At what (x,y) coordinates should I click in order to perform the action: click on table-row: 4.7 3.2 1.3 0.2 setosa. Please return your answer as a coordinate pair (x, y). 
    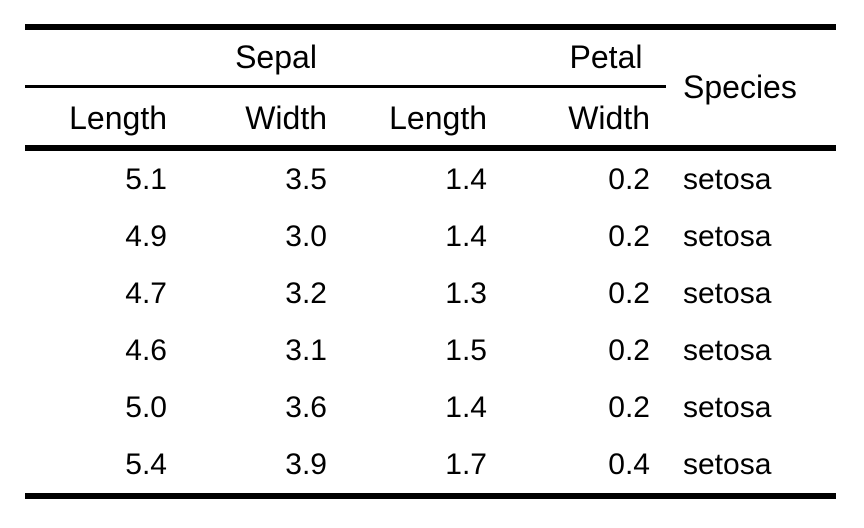
    Looking at the image, I should click on (430, 293).